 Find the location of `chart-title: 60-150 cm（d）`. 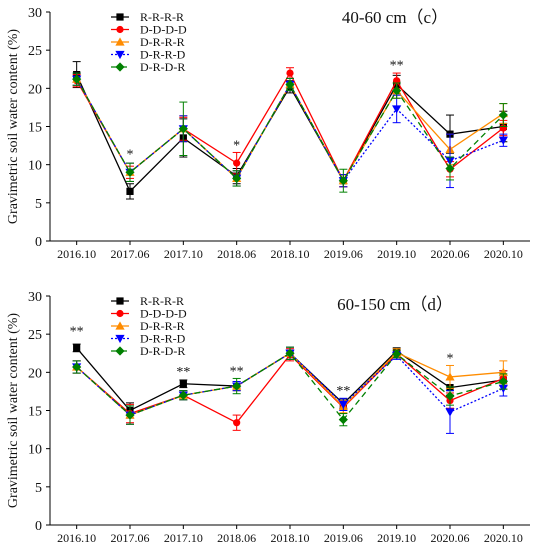

chart-title: 60-150 cm（d） is located at coordinates (395, 304).